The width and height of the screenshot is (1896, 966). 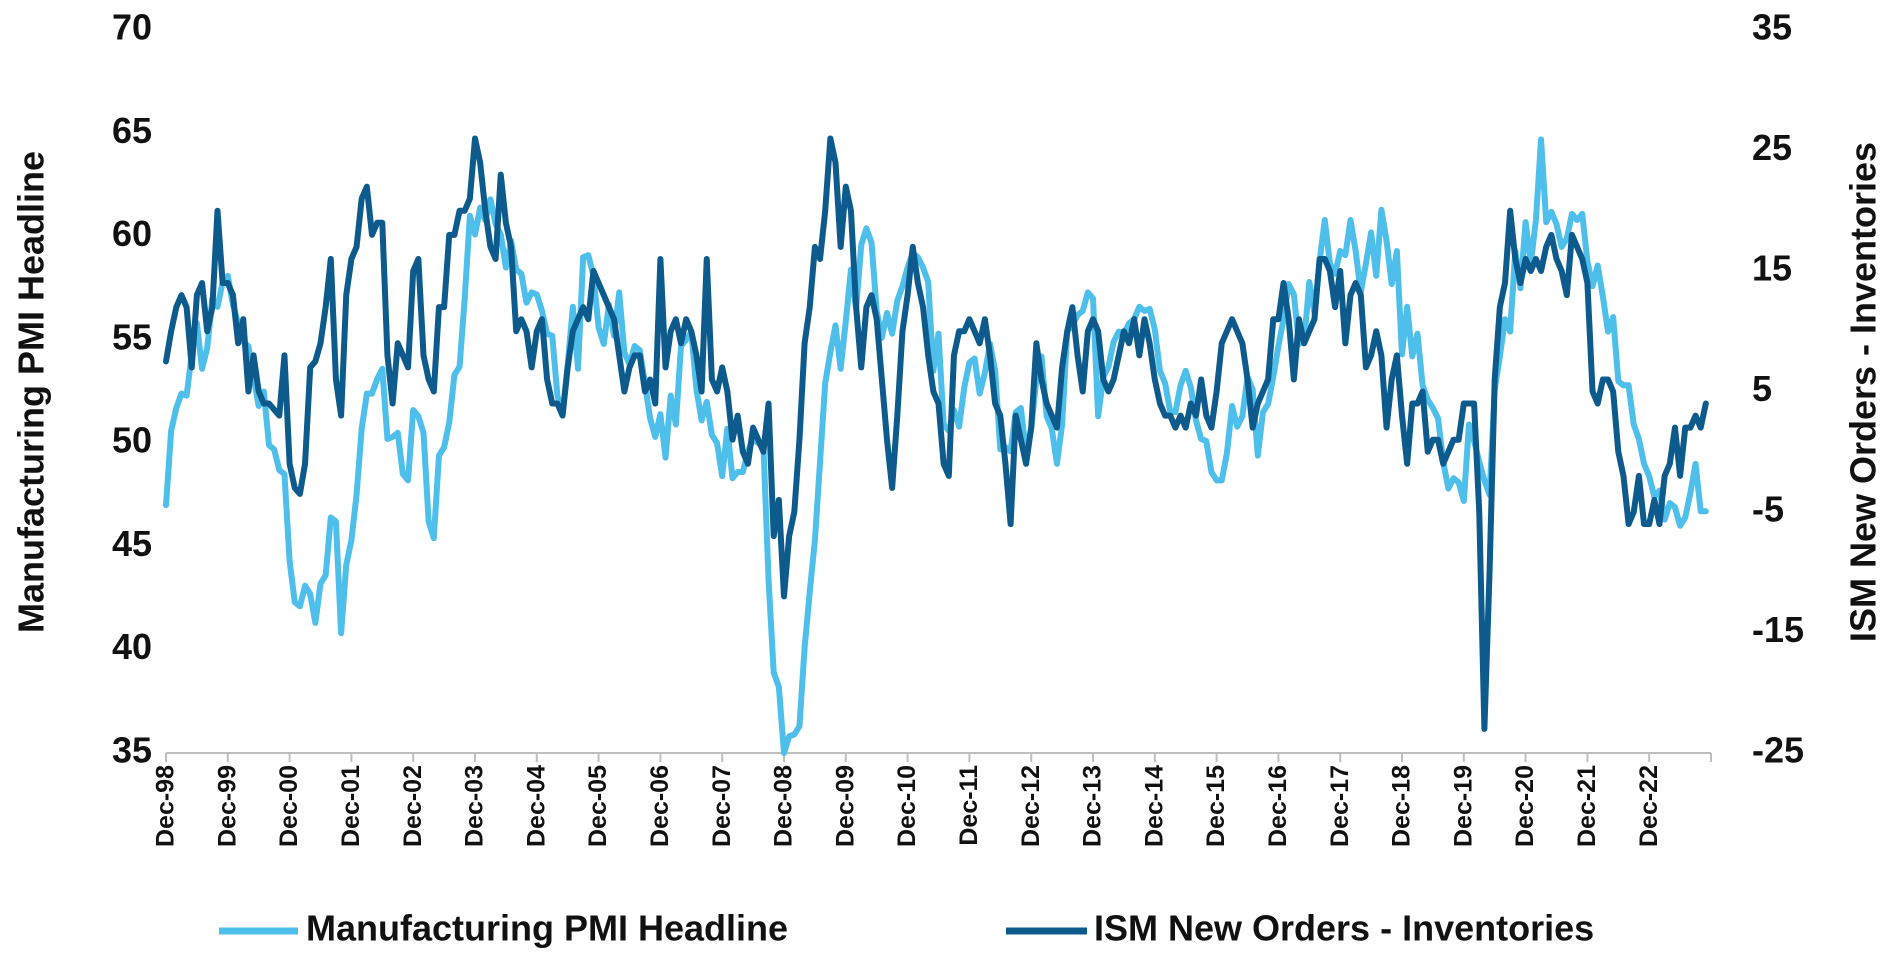 What do you see at coordinates (132, 233) in the screenshot?
I see `y-tick-label: 60` at bounding box center [132, 233].